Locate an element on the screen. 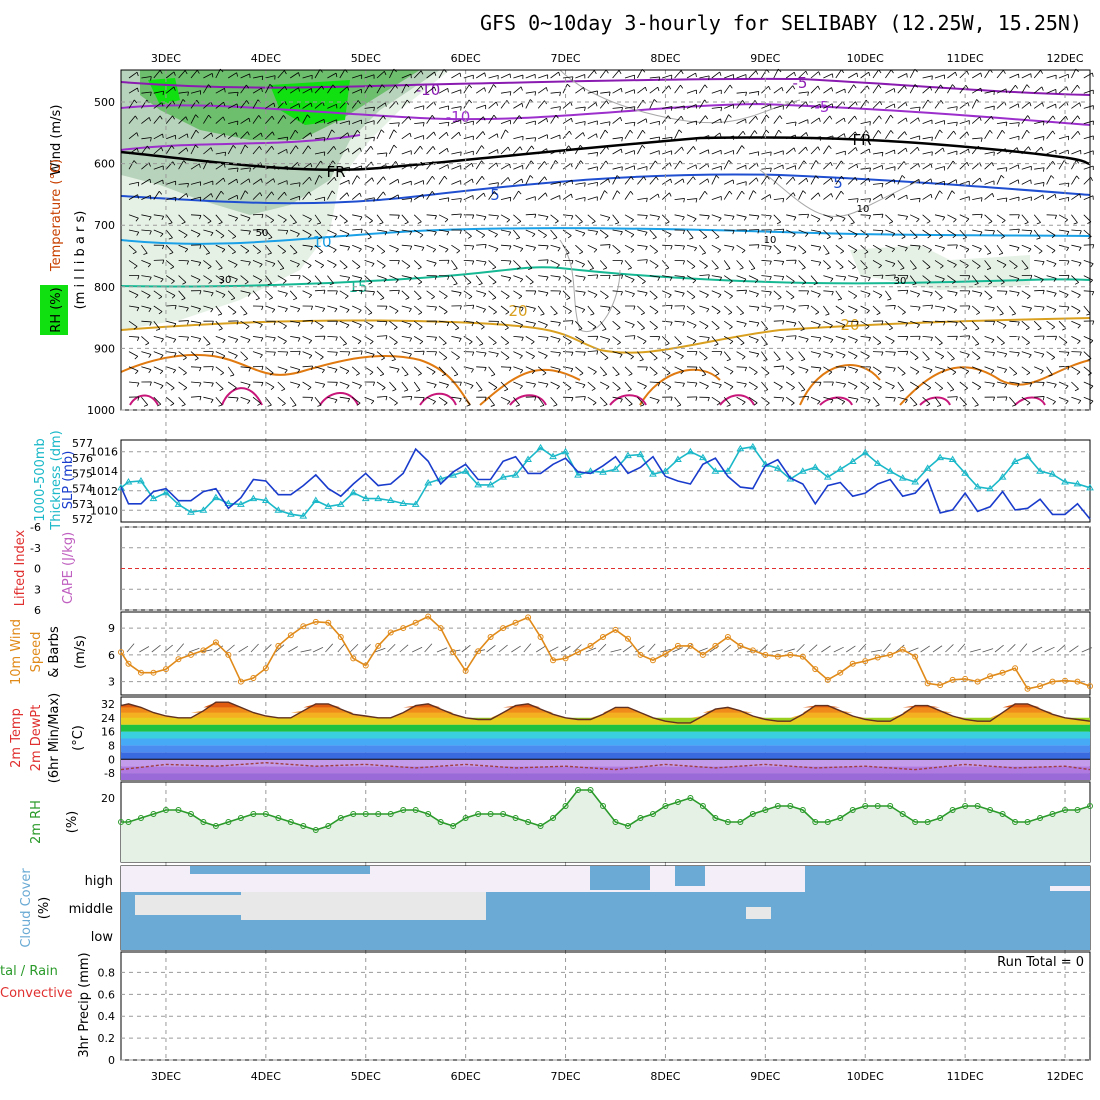  wind-speed-point is located at coordinates (727, 636).